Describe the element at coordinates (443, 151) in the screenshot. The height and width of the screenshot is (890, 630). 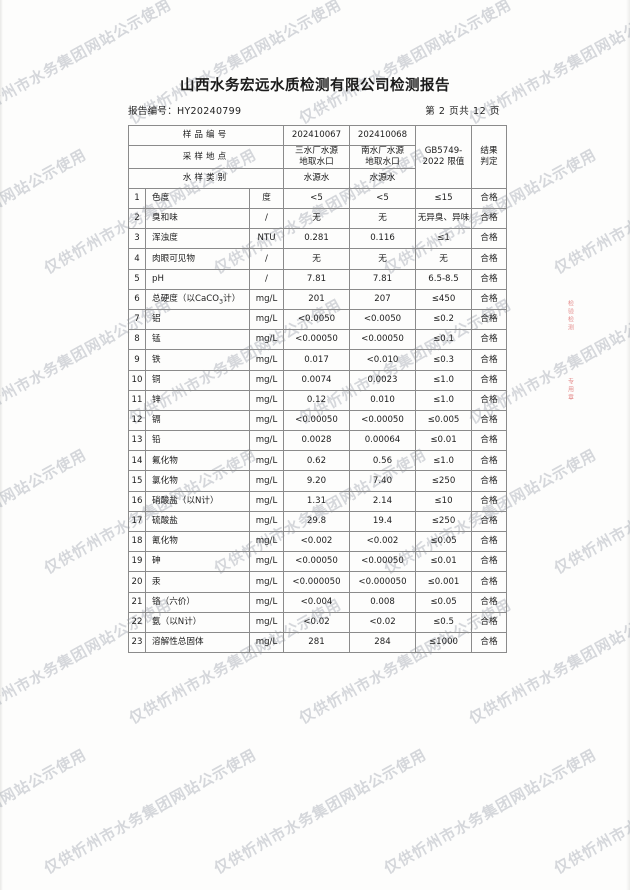
I see `standard-line-1: GB5749-` at that location.